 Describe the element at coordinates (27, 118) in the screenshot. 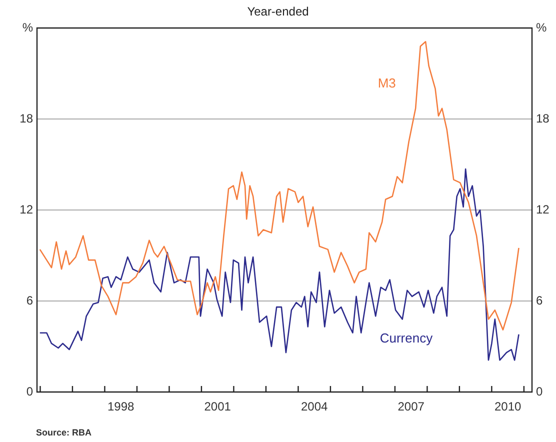

I see `y-tick-label: 18` at that location.